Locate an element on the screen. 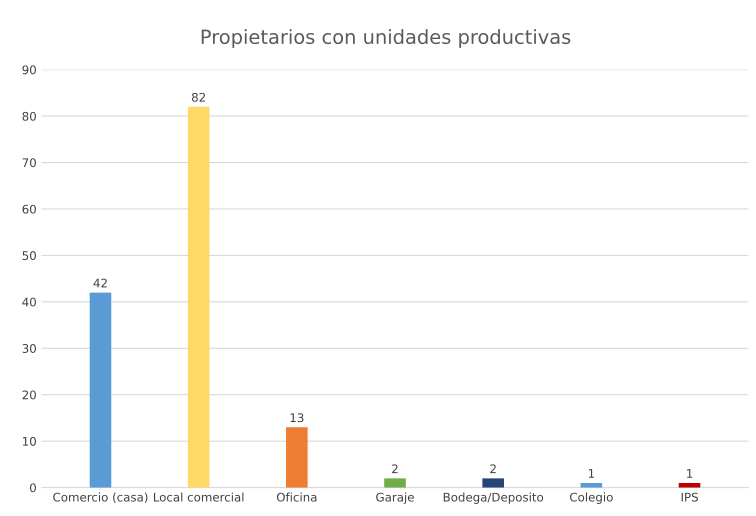 The image size is (756, 516). data-label: 13 is located at coordinates (297, 417).